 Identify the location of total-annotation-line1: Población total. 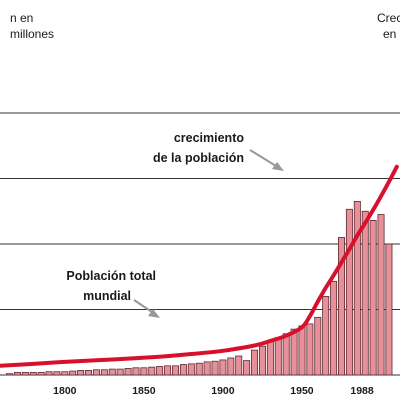
(111, 276).